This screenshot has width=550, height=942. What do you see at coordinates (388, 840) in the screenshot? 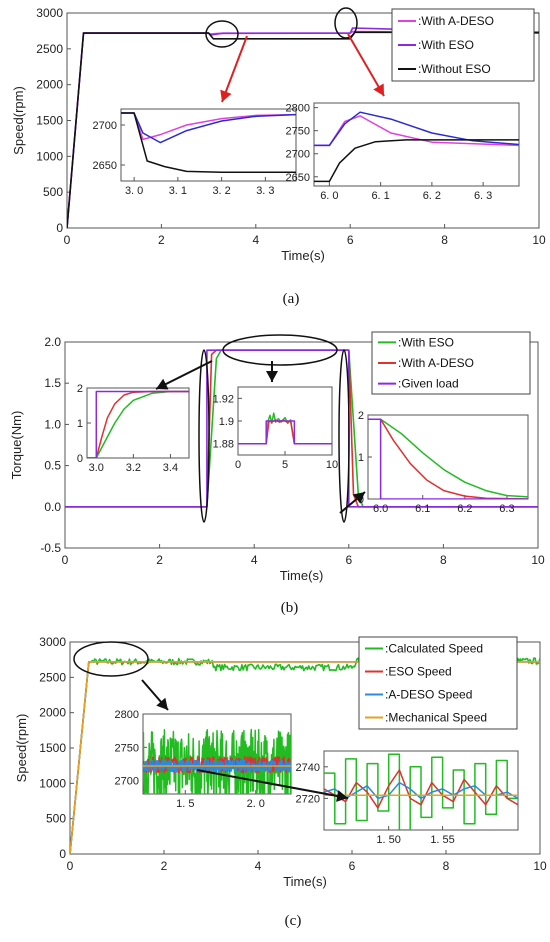
I see `chart-c-inset-1-xtick-label: 1. 50` at bounding box center [388, 840].